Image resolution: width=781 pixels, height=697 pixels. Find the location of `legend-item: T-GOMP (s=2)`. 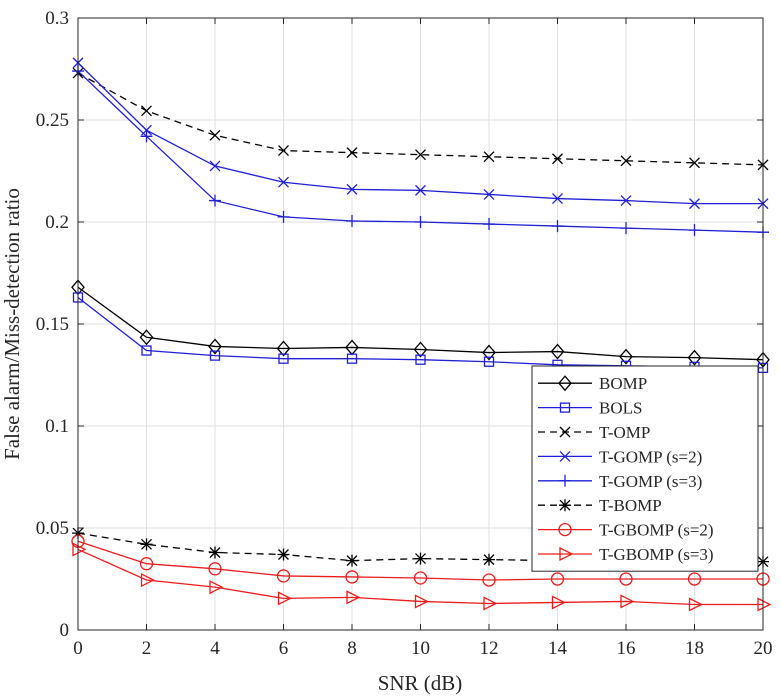

legend-item: T-GOMP (s=2) is located at coordinates (620, 456).